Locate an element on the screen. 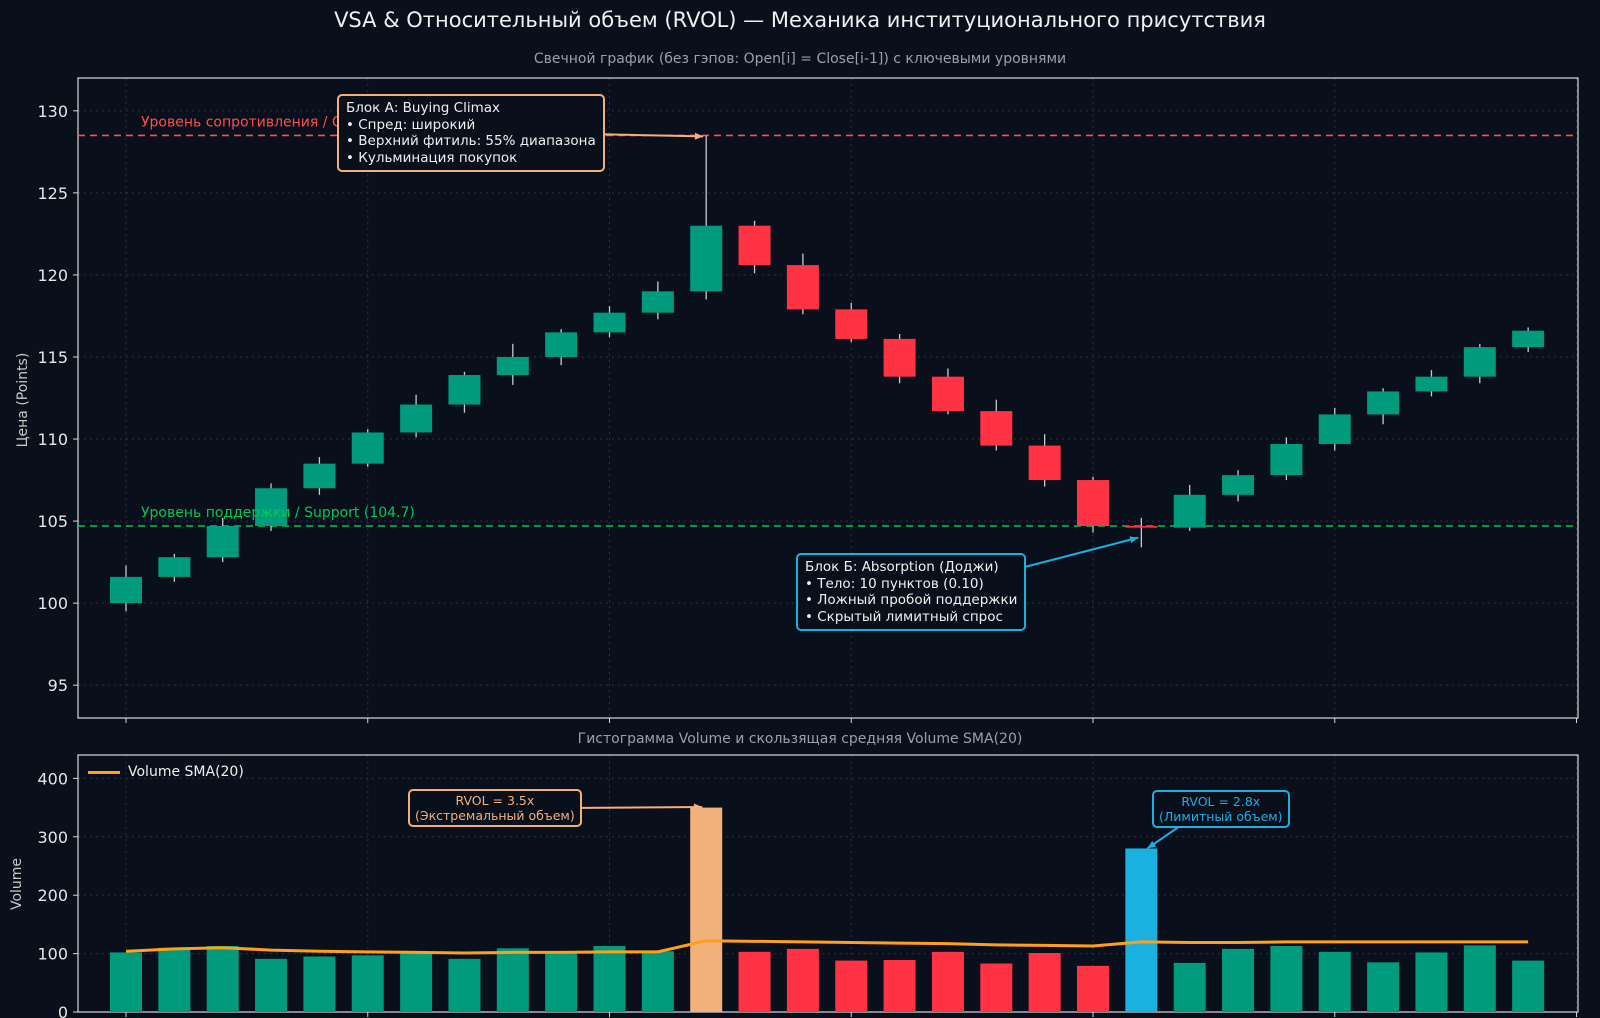  volume-y-label: Volume is located at coordinates (17, 884).